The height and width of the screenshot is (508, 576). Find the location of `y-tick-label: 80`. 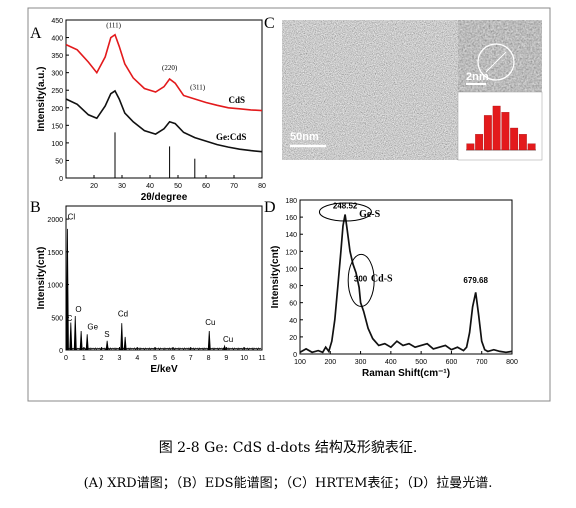

y-tick-label: 80 is located at coordinates (293, 287).